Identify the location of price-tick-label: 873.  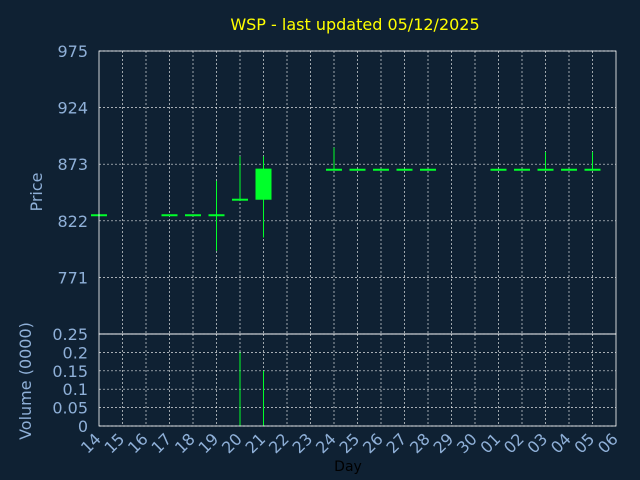
(72, 164).